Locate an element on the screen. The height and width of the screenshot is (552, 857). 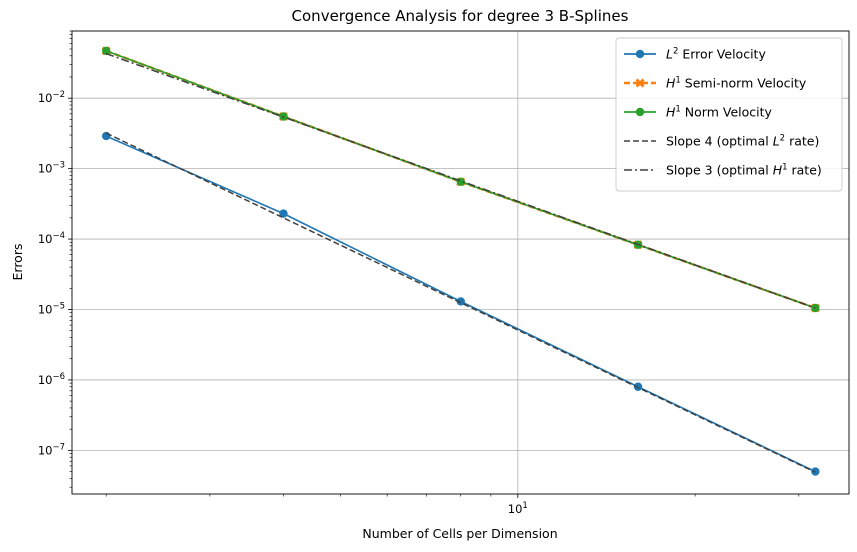
y-tick-label: 10⁻⁶ is located at coordinates (51, 379).